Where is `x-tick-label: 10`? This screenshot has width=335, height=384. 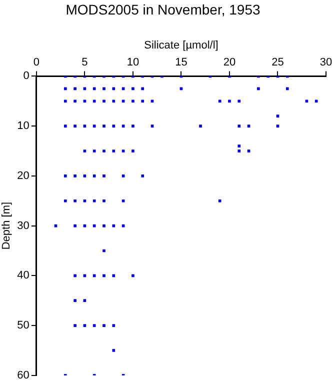
x-tick-label: 10 is located at coordinates (133, 62).